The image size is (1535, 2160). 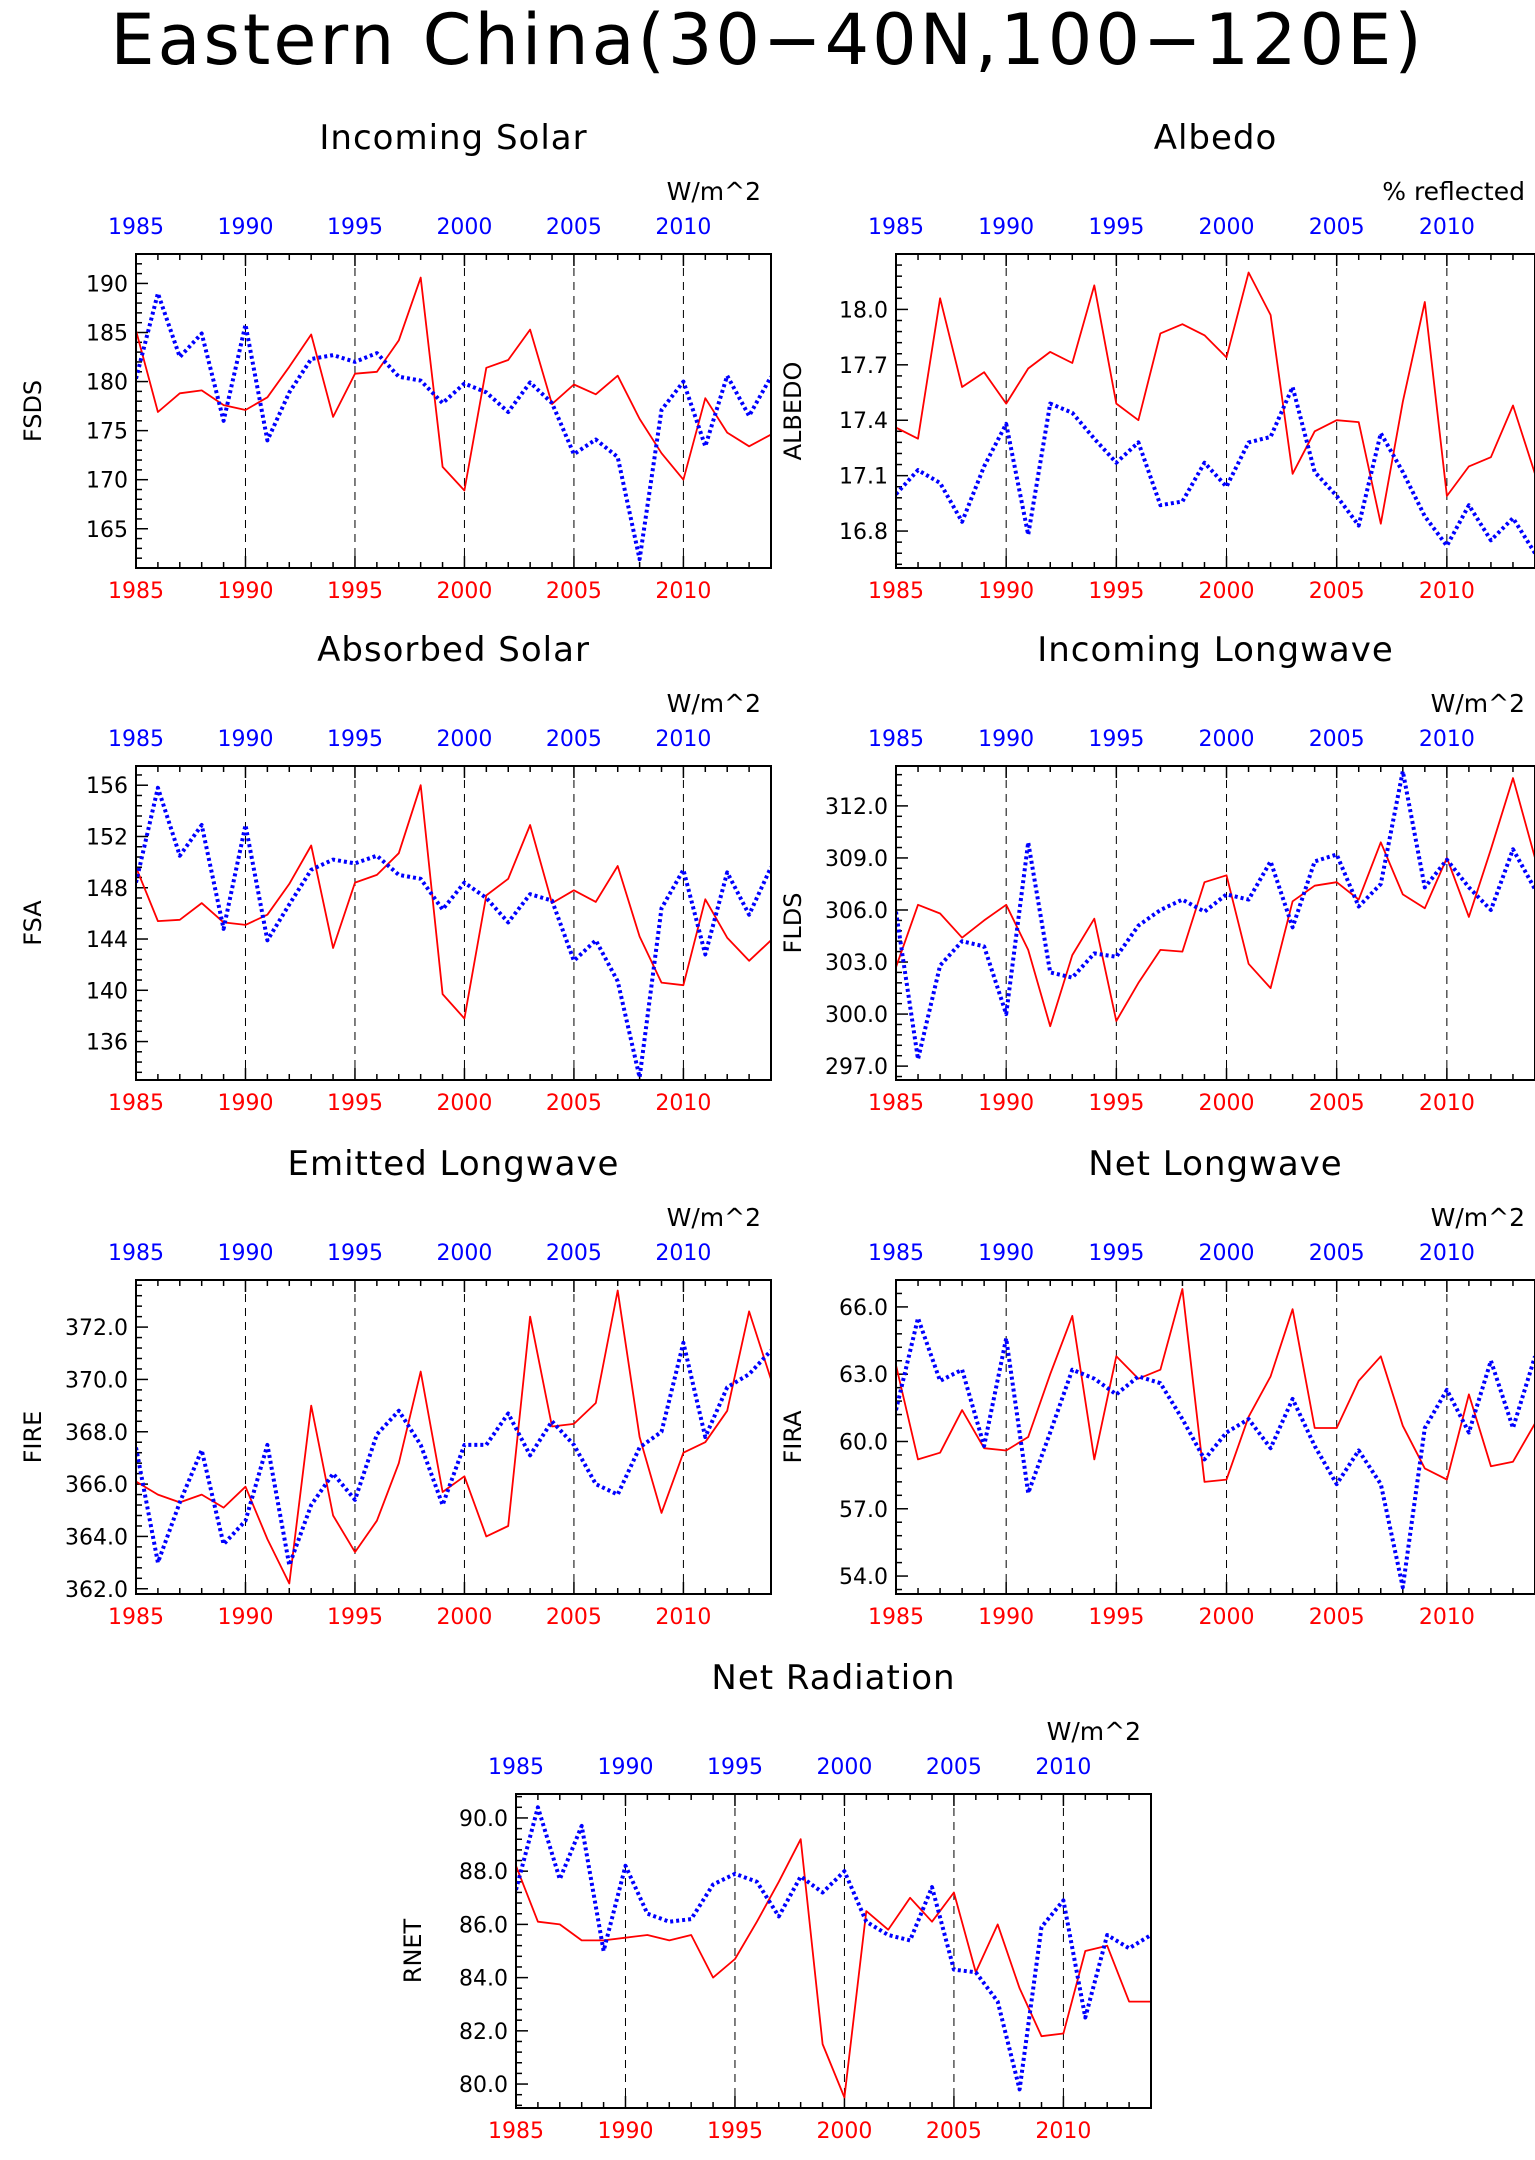 I want to click on y-tick-label: 17.7, so click(x=863, y=366).